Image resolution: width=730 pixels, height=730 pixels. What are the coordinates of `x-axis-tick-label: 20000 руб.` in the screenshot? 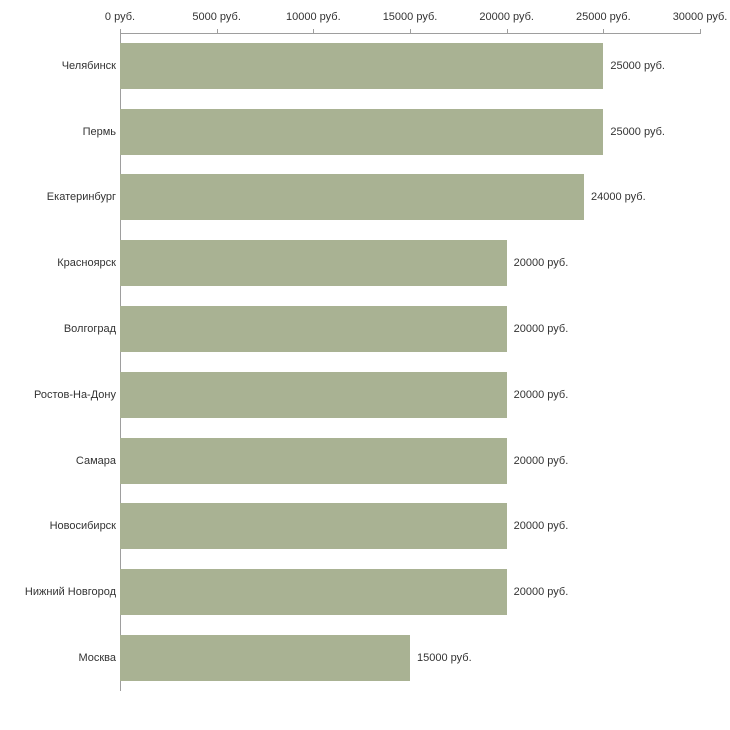 It's located at (506, 17).